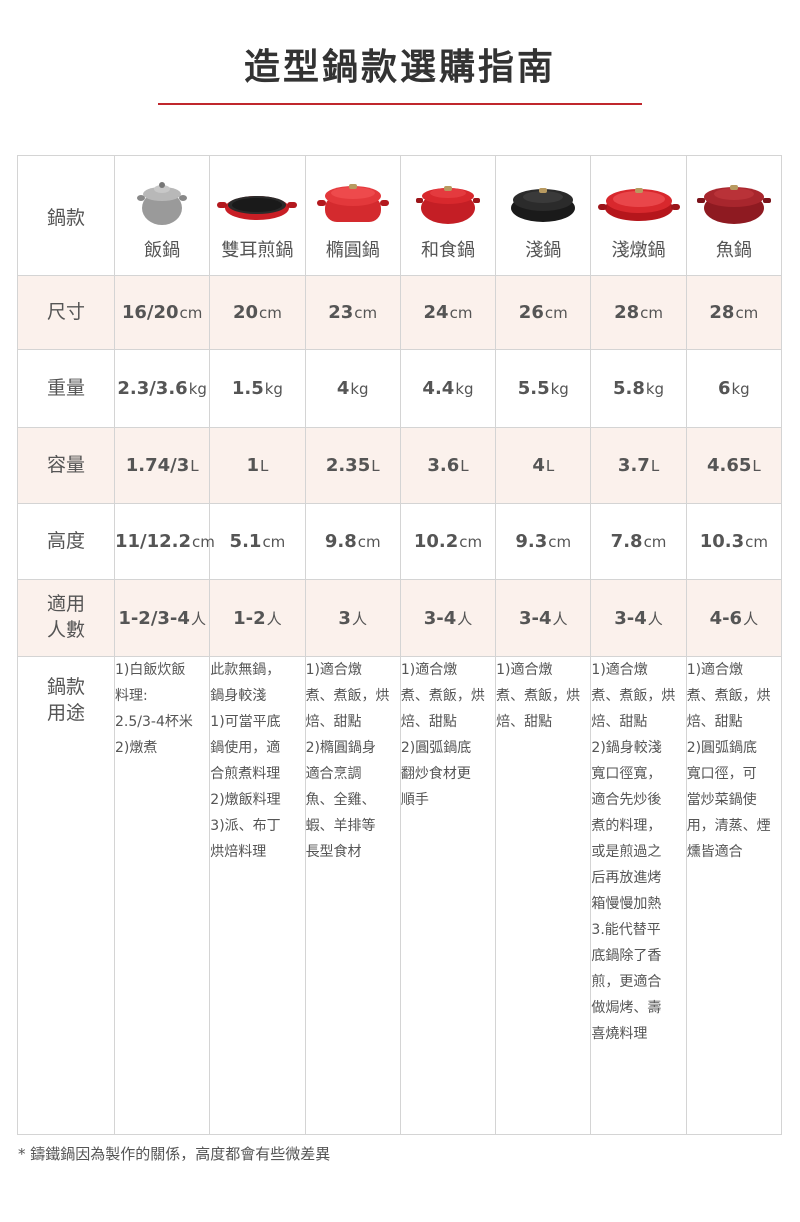  What do you see at coordinates (66, 895) in the screenshot?
I see `row-label-usage: 鍋款 用途` at bounding box center [66, 895].